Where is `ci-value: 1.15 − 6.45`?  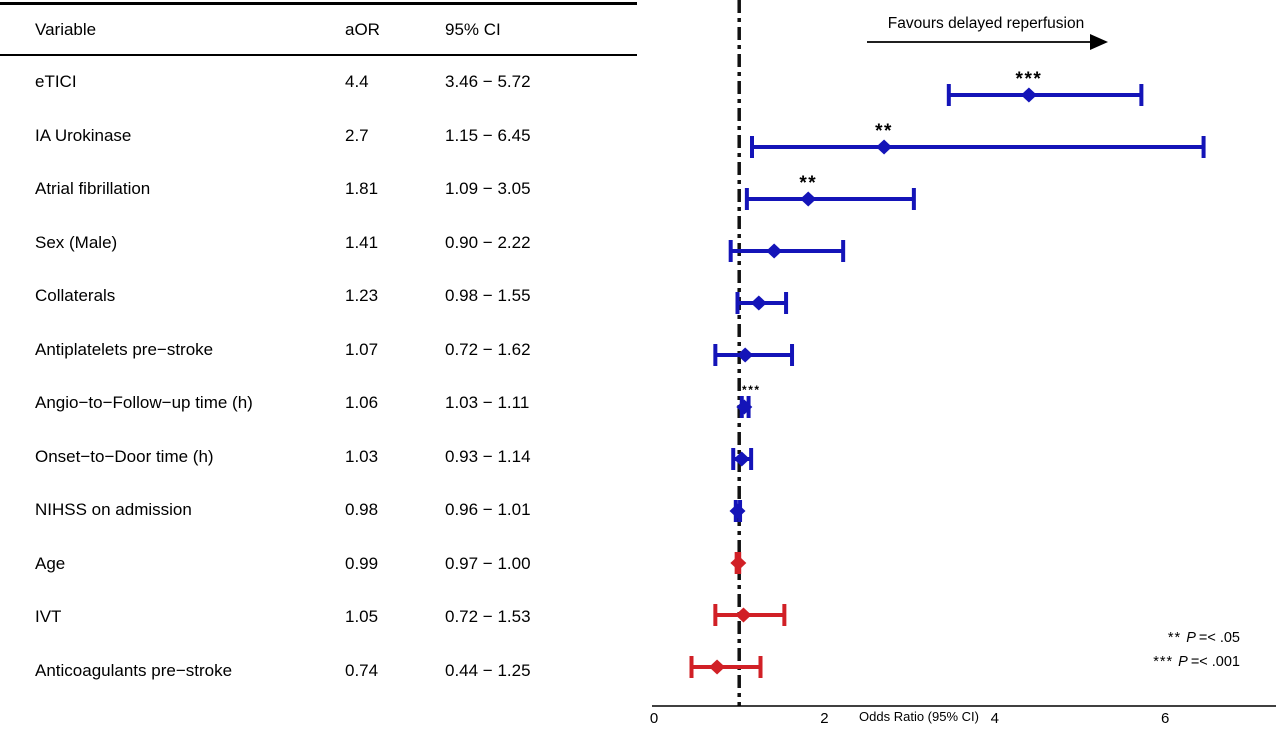
ci-value: 1.15 − 6.45 is located at coordinates (488, 135).